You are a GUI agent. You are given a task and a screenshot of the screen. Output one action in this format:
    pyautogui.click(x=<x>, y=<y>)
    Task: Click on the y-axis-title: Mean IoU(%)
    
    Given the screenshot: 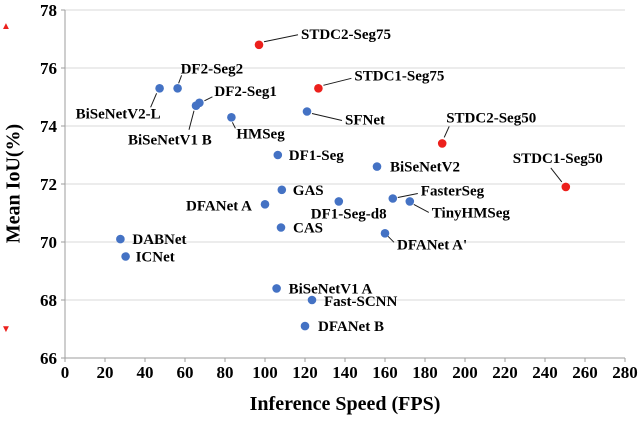 What is the action you would take?
    pyautogui.click(x=13, y=183)
    